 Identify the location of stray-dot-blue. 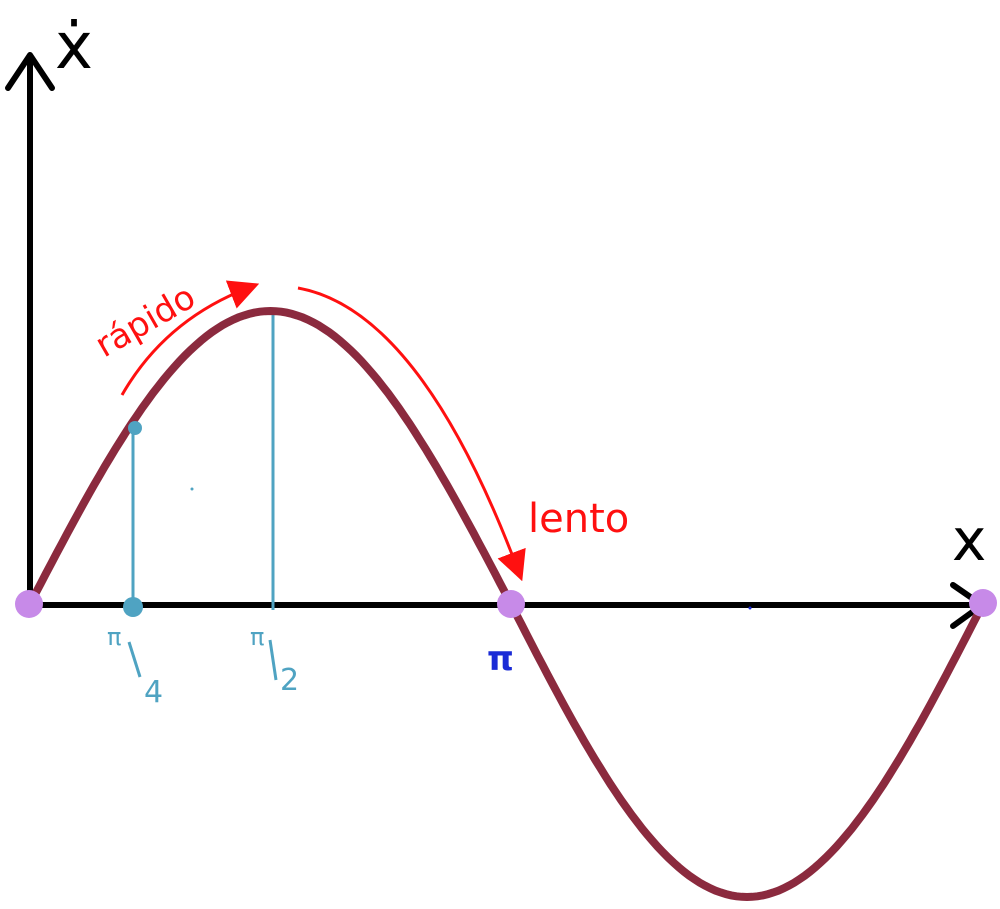
(750, 608).